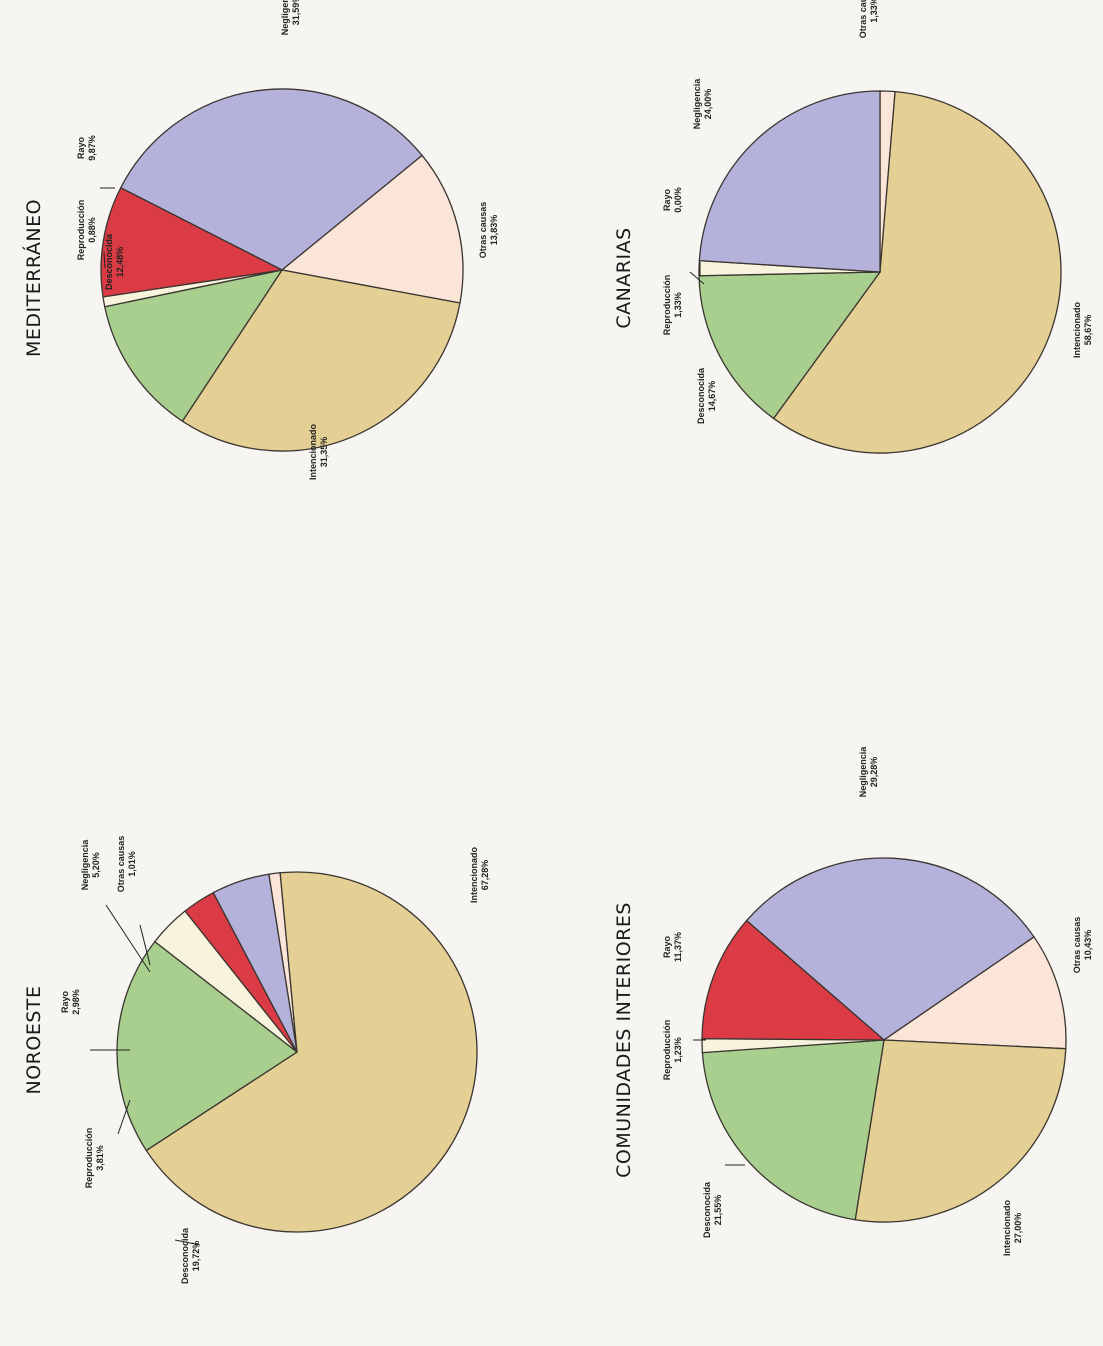  I want to click on slice-label-reproduccion: Reproducción1,33%, so click(672, 305).